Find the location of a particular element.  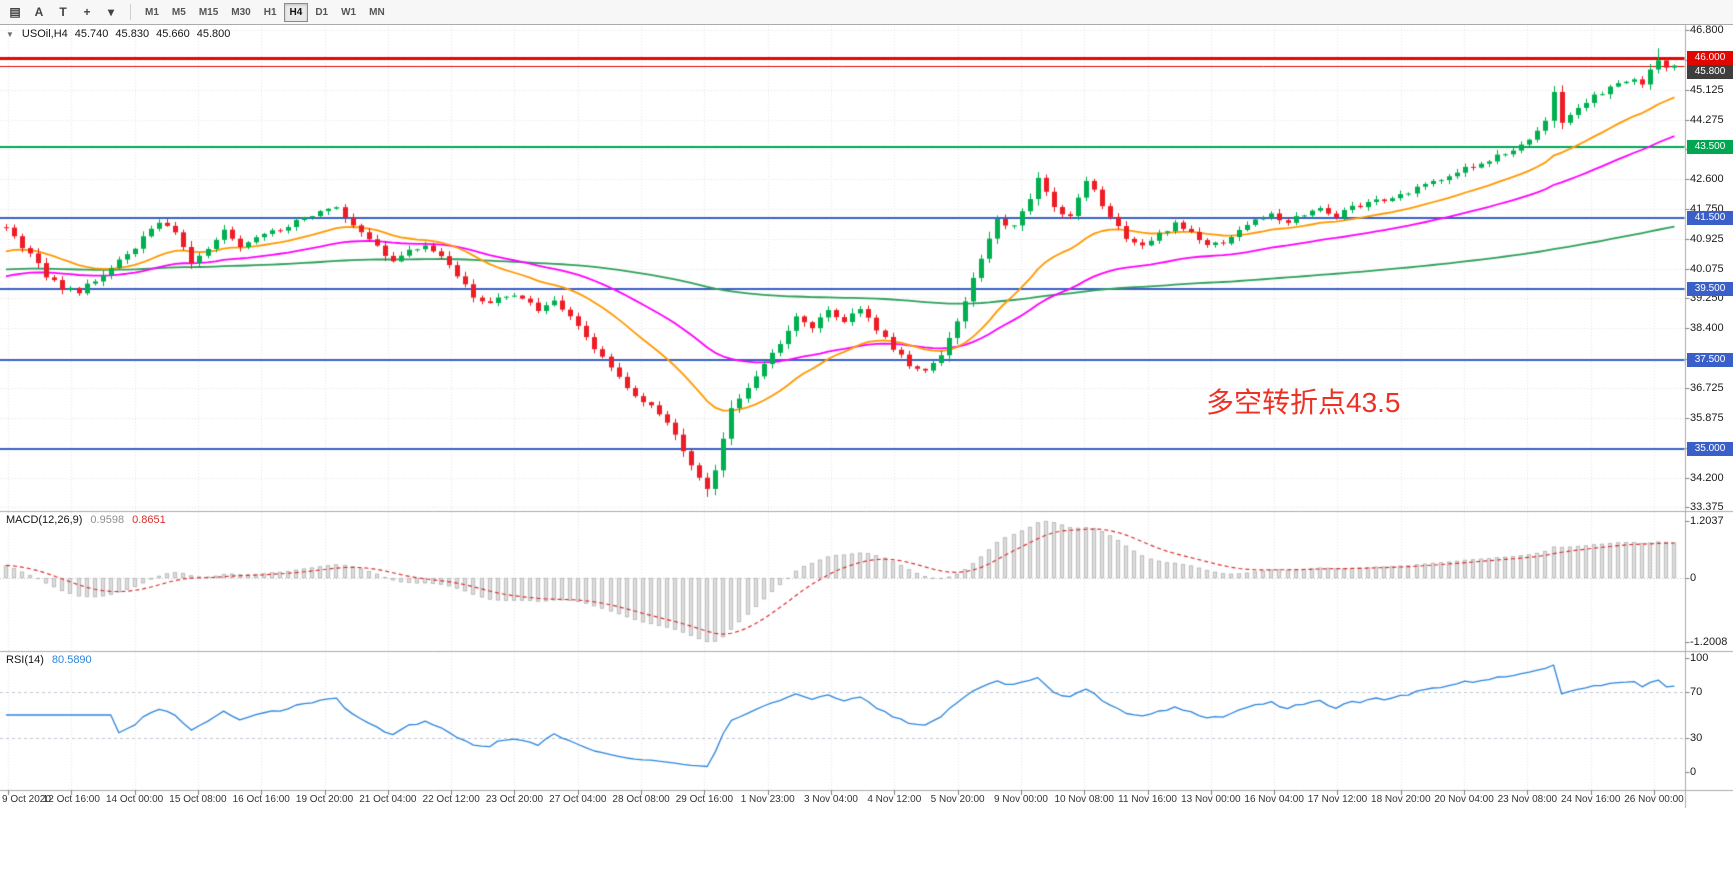

chart-annotation-text: 多空转折点43.5 is located at coordinates (1303, 402).